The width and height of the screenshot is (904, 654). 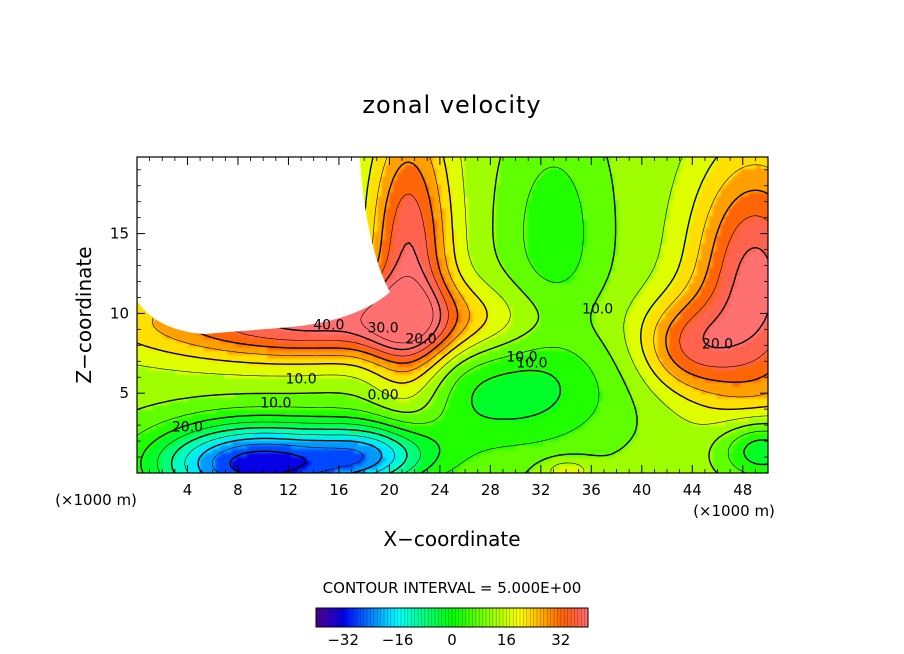 What do you see at coordinates (398, 640) in the screenshot?
I see `colorbar-tick-label: −16` at bounding box center [398, 640].